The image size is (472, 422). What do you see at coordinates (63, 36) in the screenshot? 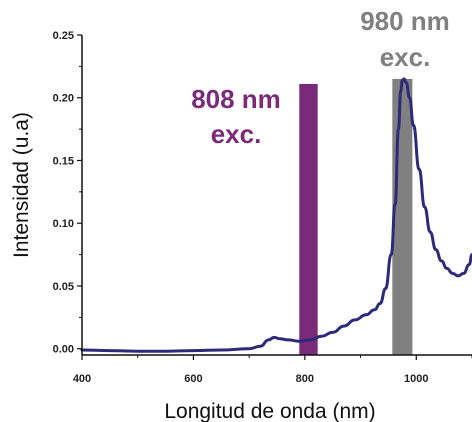
I see `y-tick-label: 0.25` at bounding box center [63, 36].